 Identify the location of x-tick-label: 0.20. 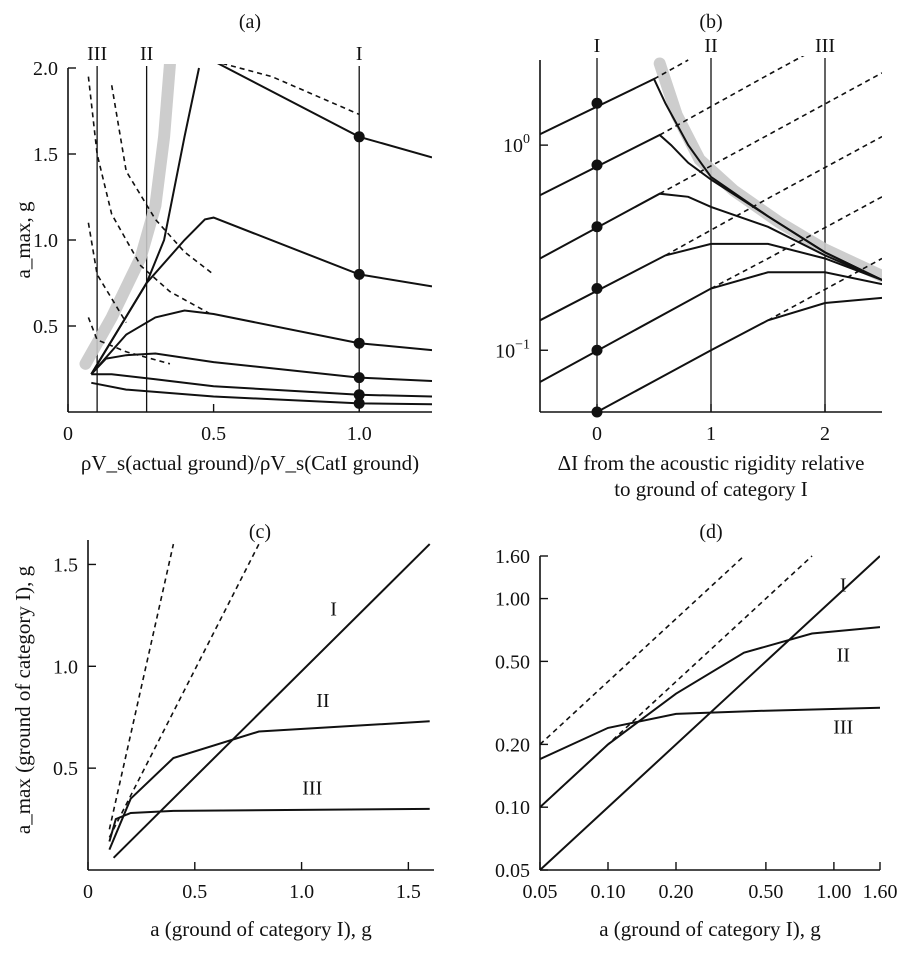
(676, 892).